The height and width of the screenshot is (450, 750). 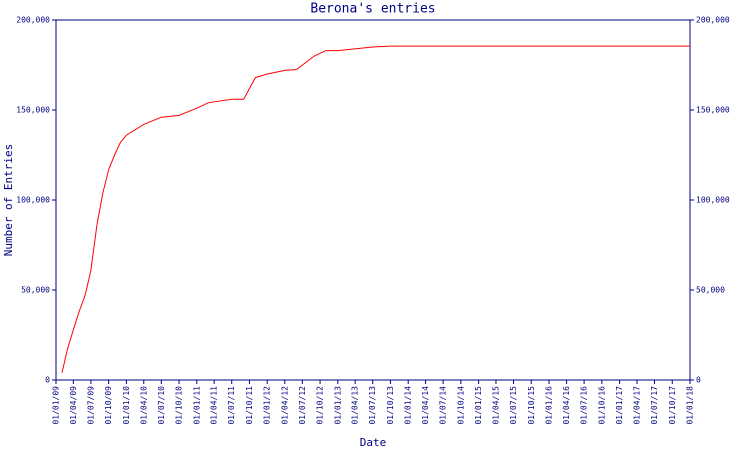 I want to click on x-tick-label: 01/10/17, so click(x=672, y=405).